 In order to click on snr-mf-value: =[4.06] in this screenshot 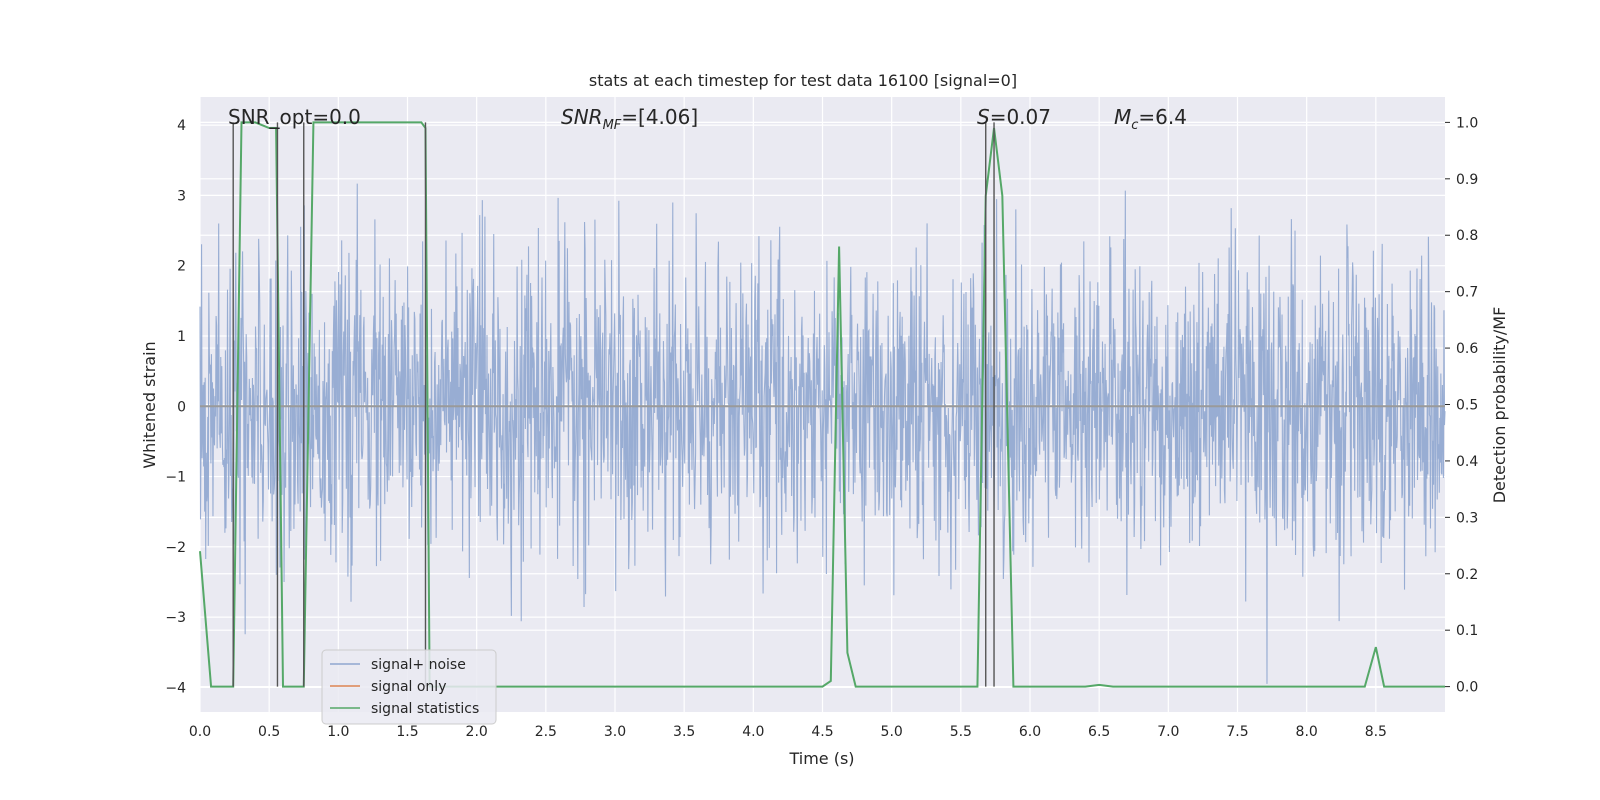, I will do `click(659, 117)`.